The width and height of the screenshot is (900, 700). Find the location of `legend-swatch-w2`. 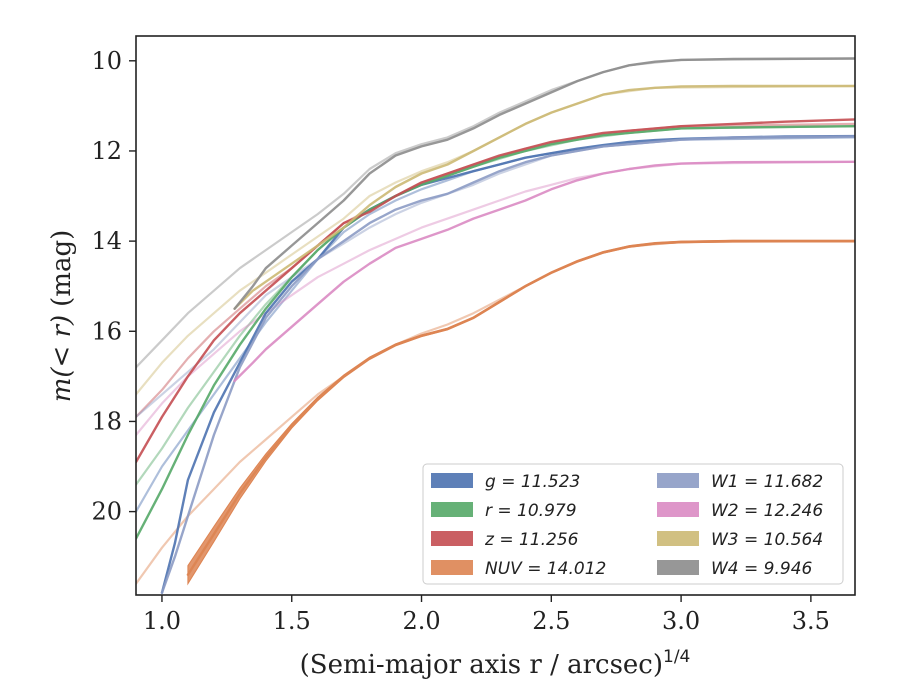

legend-swatch-w2 is located at coordinates (678, 509).